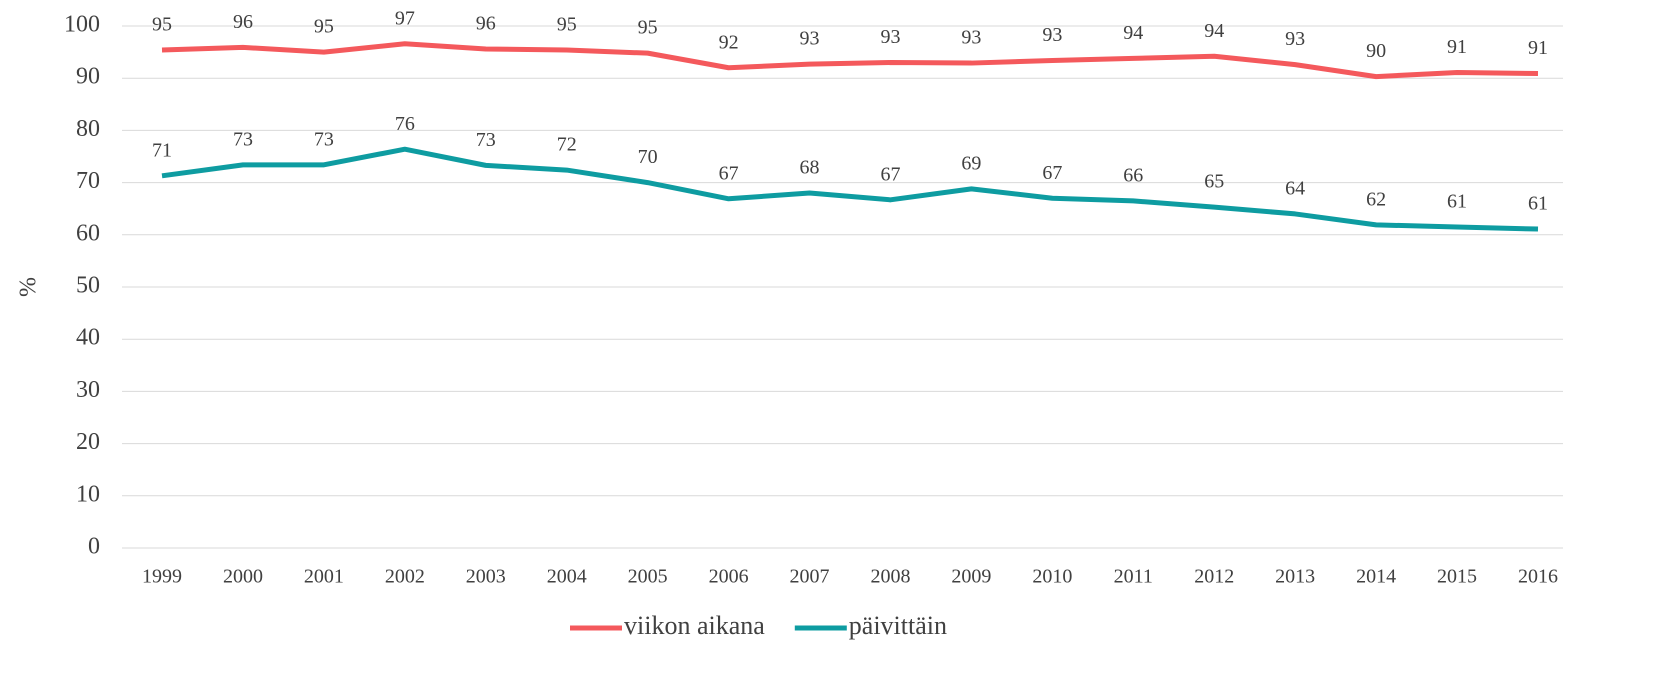 This screenshot has height=682, width=1663. Describe the element at coordinates (88, 390) in the screenshot. I see `y-tick-label: 30` at that location.